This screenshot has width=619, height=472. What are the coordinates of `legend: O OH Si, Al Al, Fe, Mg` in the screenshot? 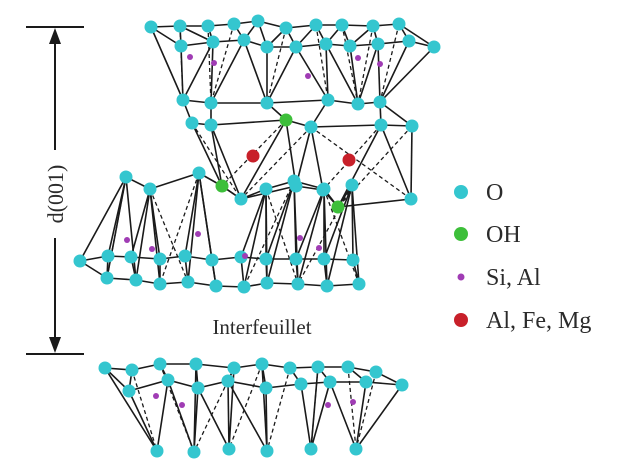 It's located at (522, 257).